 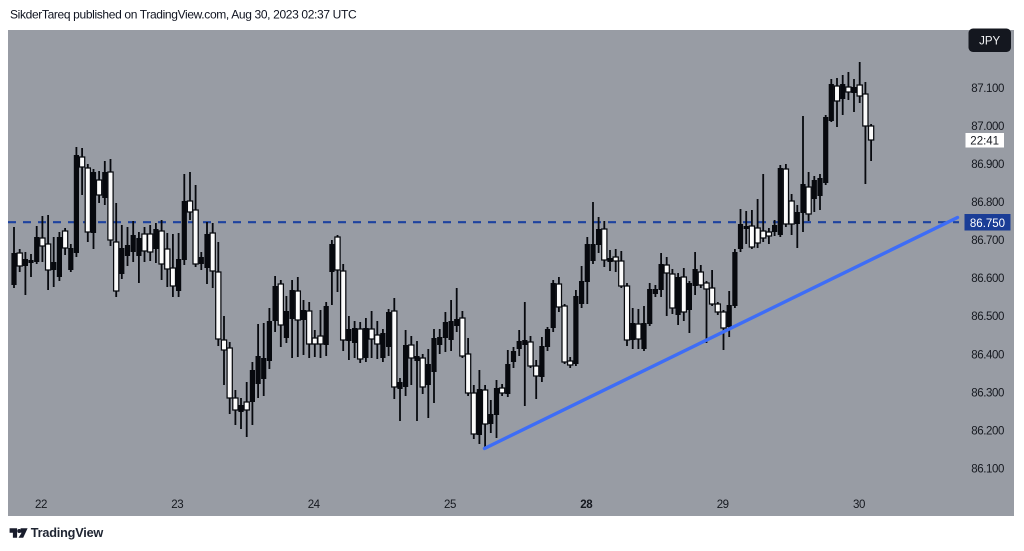 I want to click on svg-text: 86.800, so click(x=987, y=203).